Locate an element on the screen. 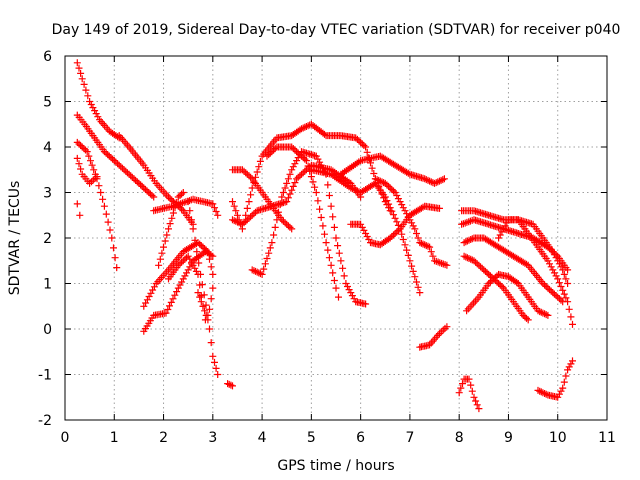  y-tick-label: -2 is located at coordinates (45, 421).